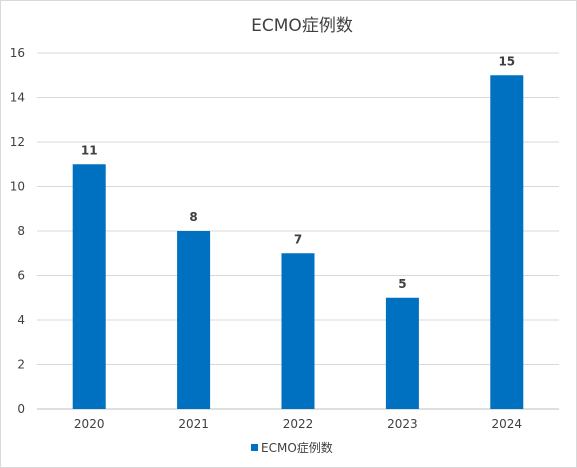 The height and width of the screenshot is (468, 577). I want to click on bar-2020, so click(89, 286).